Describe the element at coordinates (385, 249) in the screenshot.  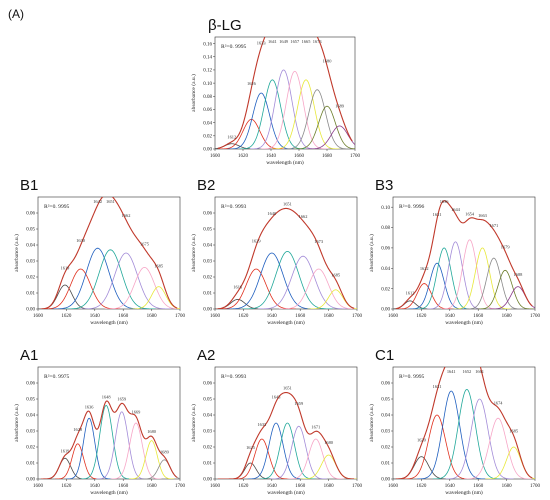
I see `y-tick-label: 0.06` at that location.